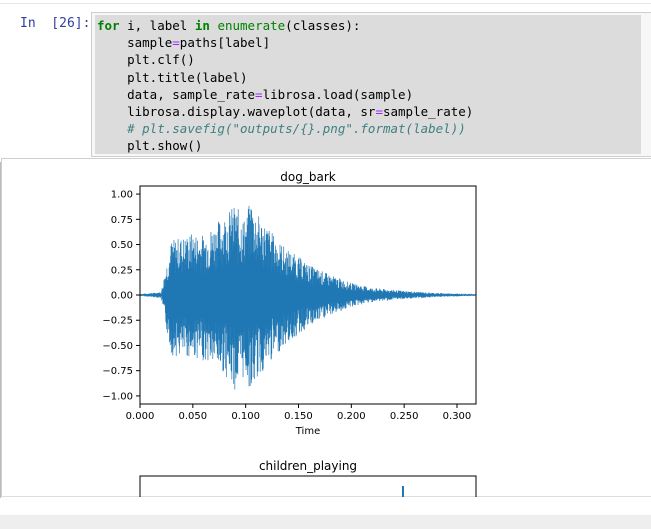  I want to click on y-tick-label: 0.75, so click(122, 220).